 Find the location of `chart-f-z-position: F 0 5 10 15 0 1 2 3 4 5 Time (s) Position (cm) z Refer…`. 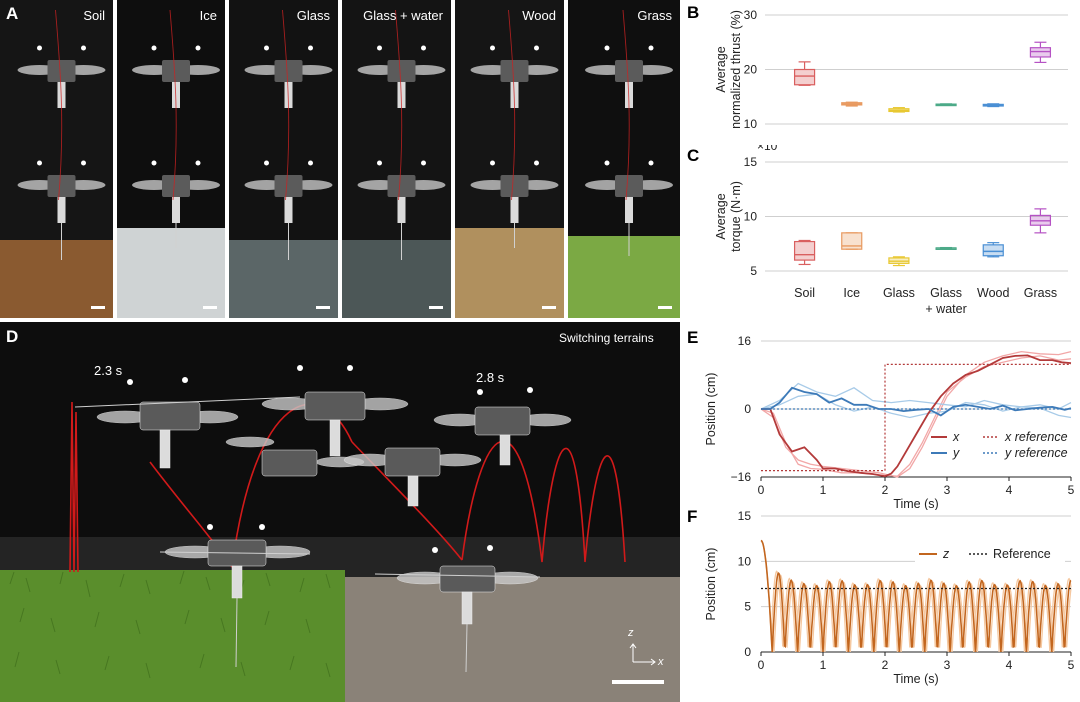

chart-f-z-position: F 0 5 10 15 0 1 2 3 4 5 Time (s) Position (cm) z Refer… is located at coordinates (881, 597).